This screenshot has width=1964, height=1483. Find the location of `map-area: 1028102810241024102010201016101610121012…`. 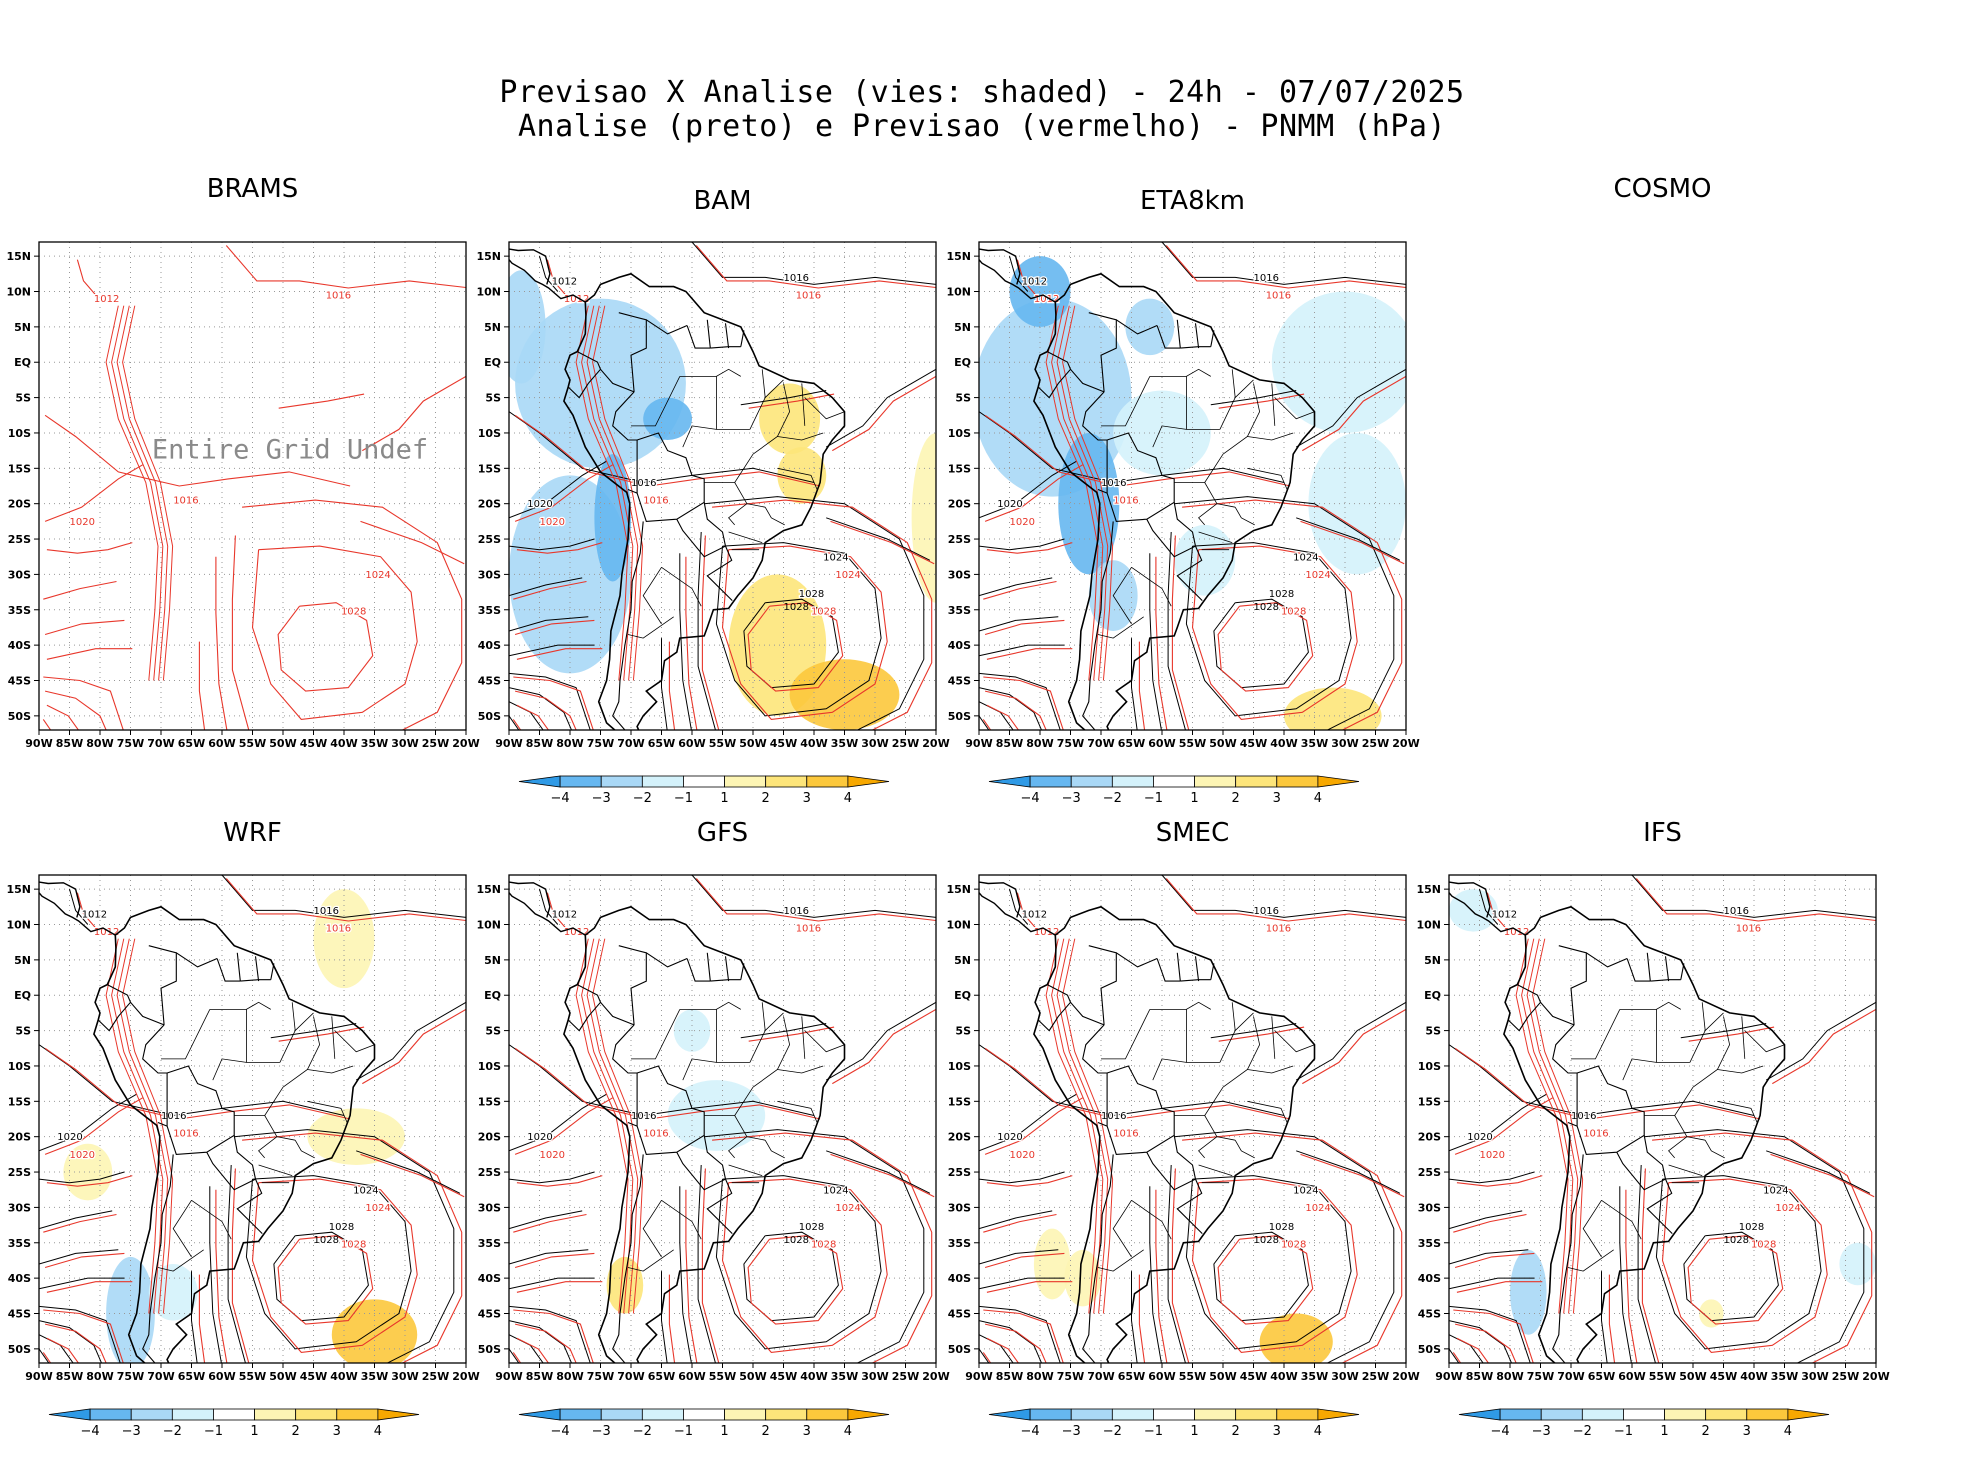

map-area: 1028102810241024102010201016101610121012… is located at coordinates (722, 486).